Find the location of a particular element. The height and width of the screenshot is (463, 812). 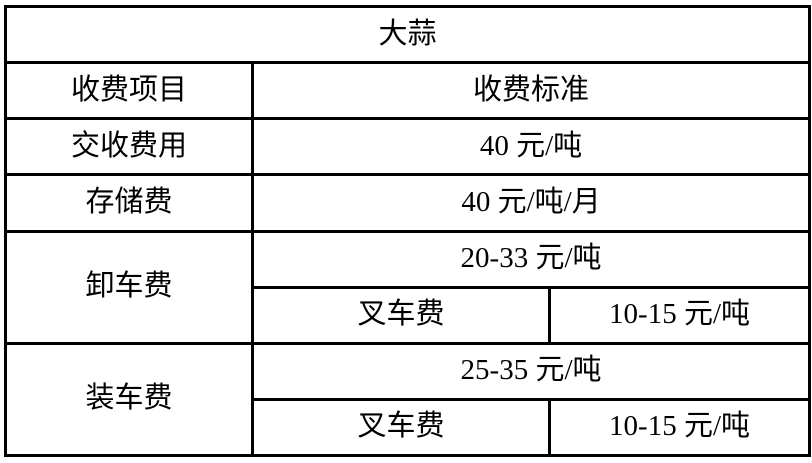

table-title-cell: 大蒜 is located at coordinates (407, 34).